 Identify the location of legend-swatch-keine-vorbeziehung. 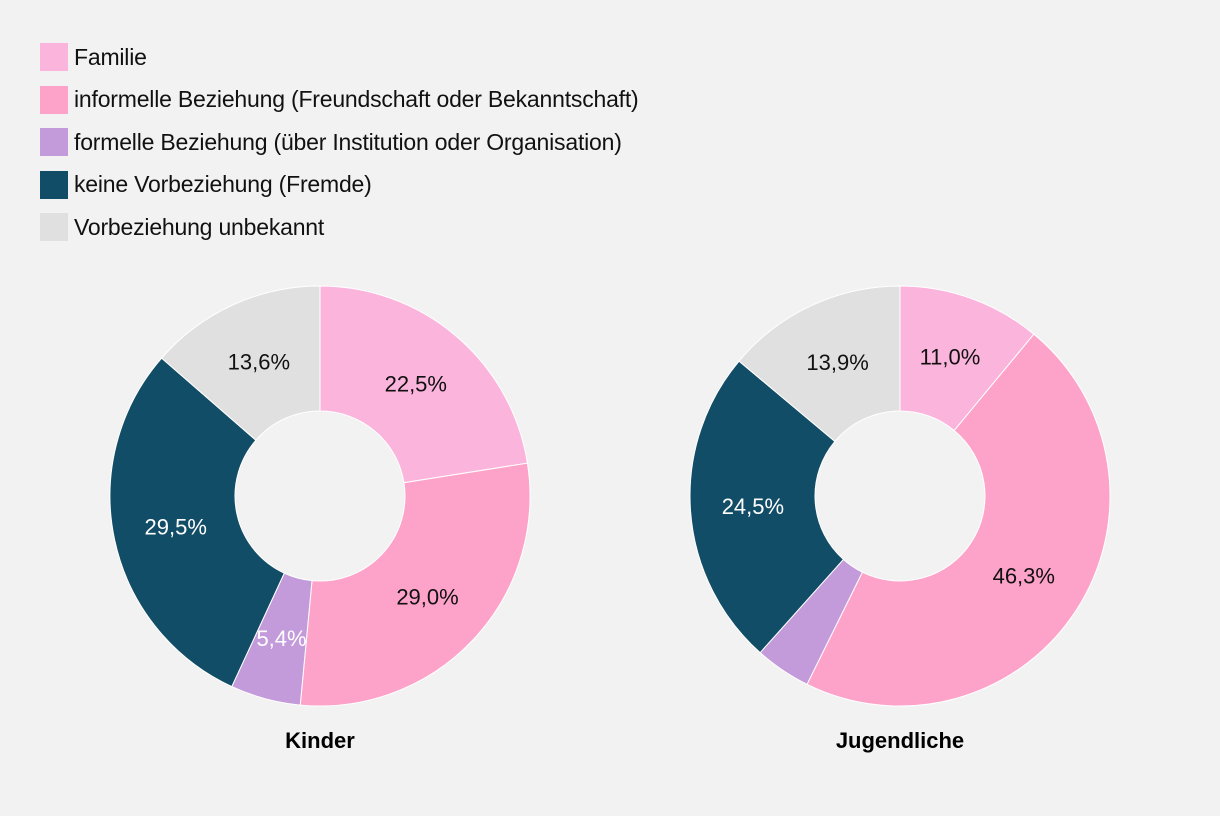
(54, 184).